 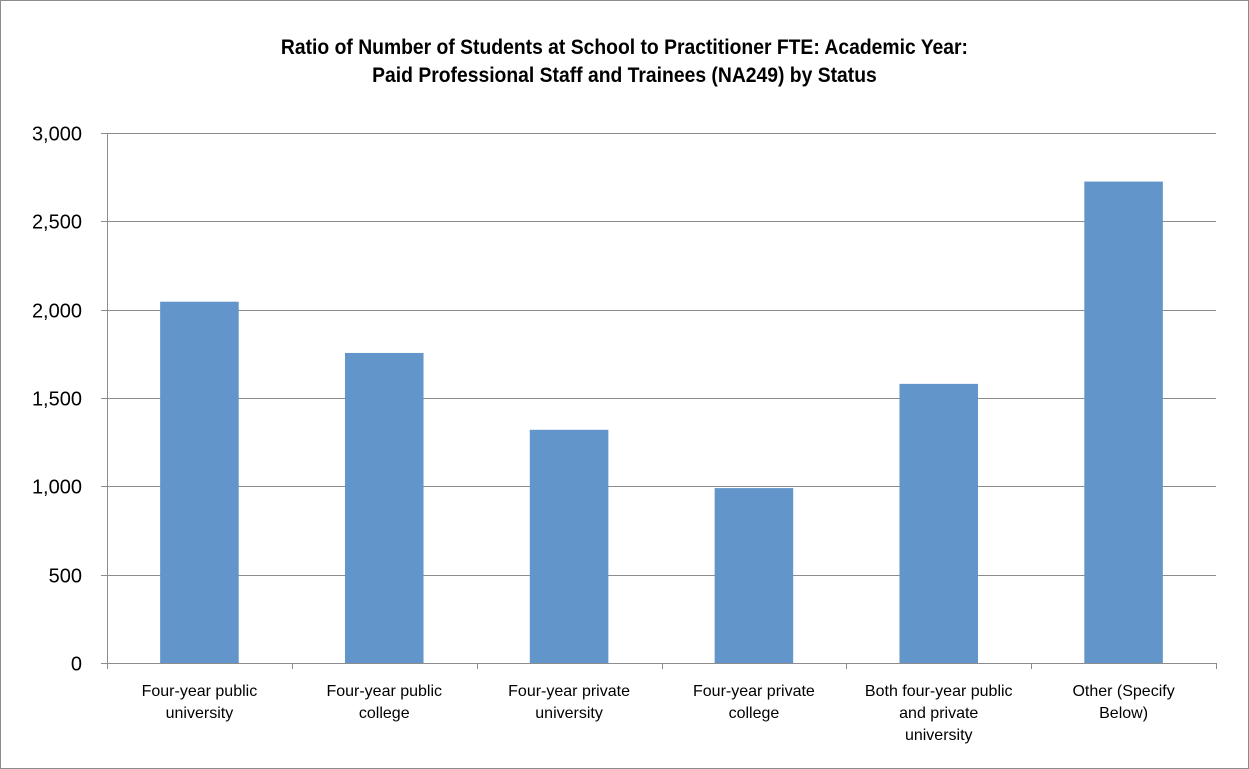 What do you see at coordinates (65, 577) in the screenshot?
I see `y-tick-label: 500` at bounding box center [65, 577].